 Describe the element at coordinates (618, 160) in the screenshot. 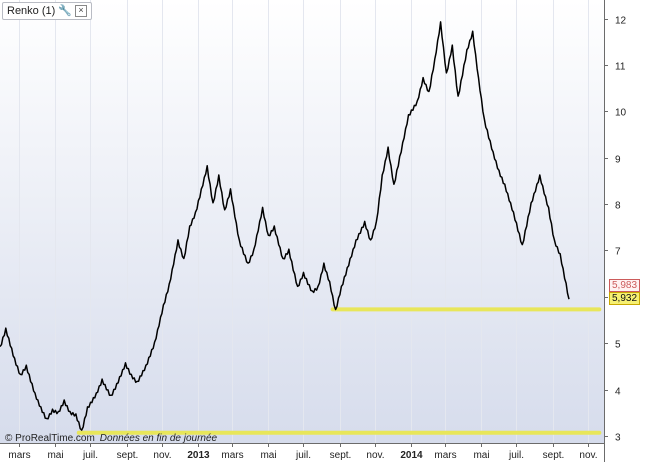

I see `y-tick-label: 9` at that location.